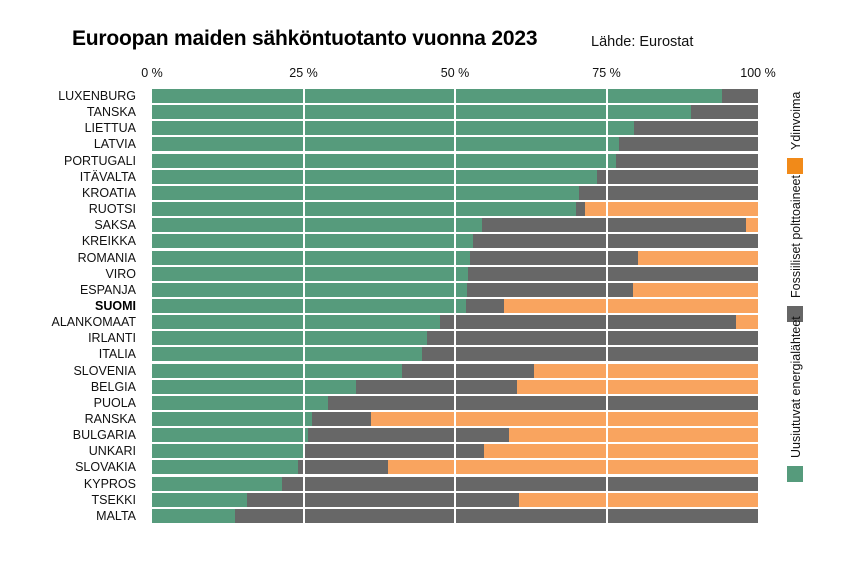 This screenshot has height=577, width=843. I want to click on chart-row: BULGARIA, so click(415, 435).